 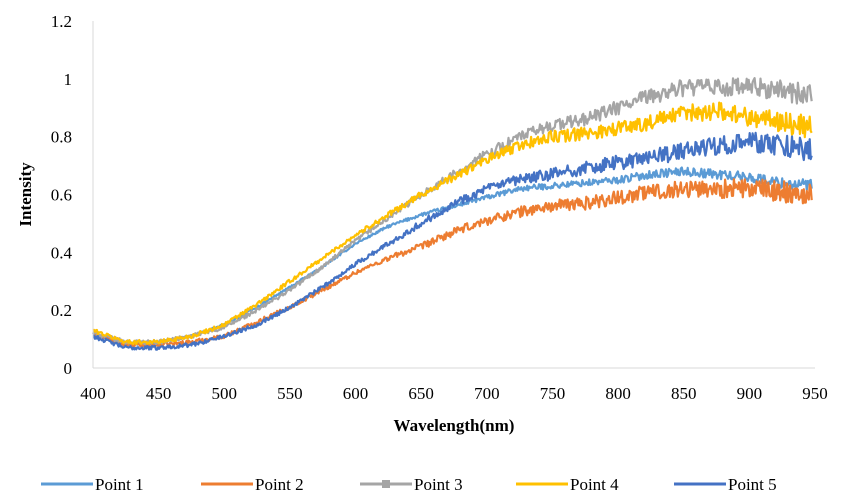 I want to click on legend-item: Point 4, so click(x=567, y=484).